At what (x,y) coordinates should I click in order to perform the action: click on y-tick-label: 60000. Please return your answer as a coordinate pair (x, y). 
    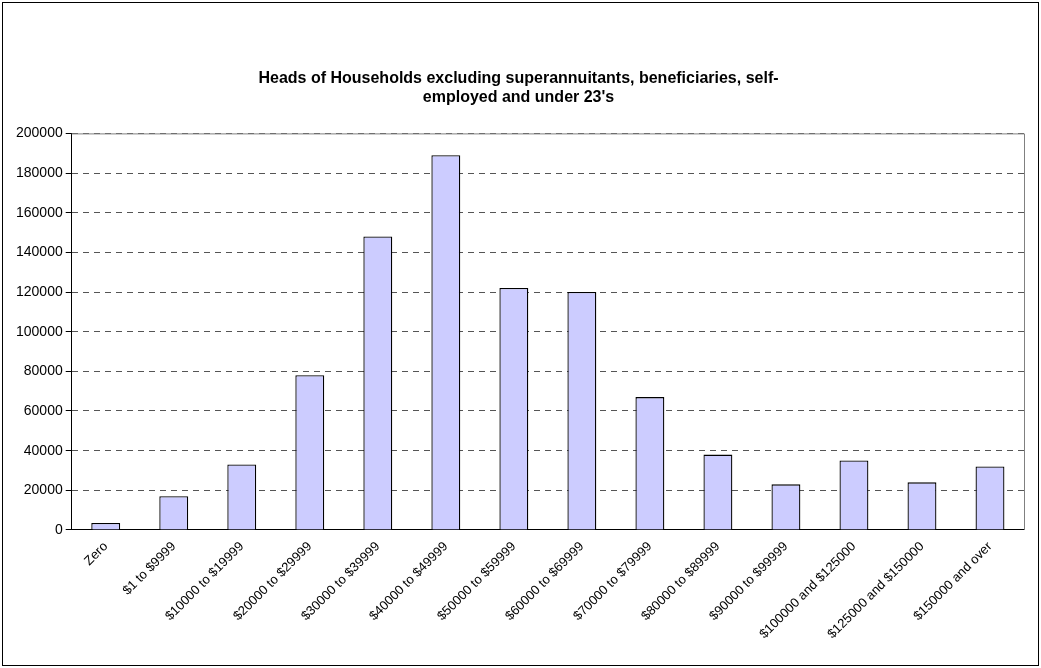
    Looking at the image, I should click on (43, 409).